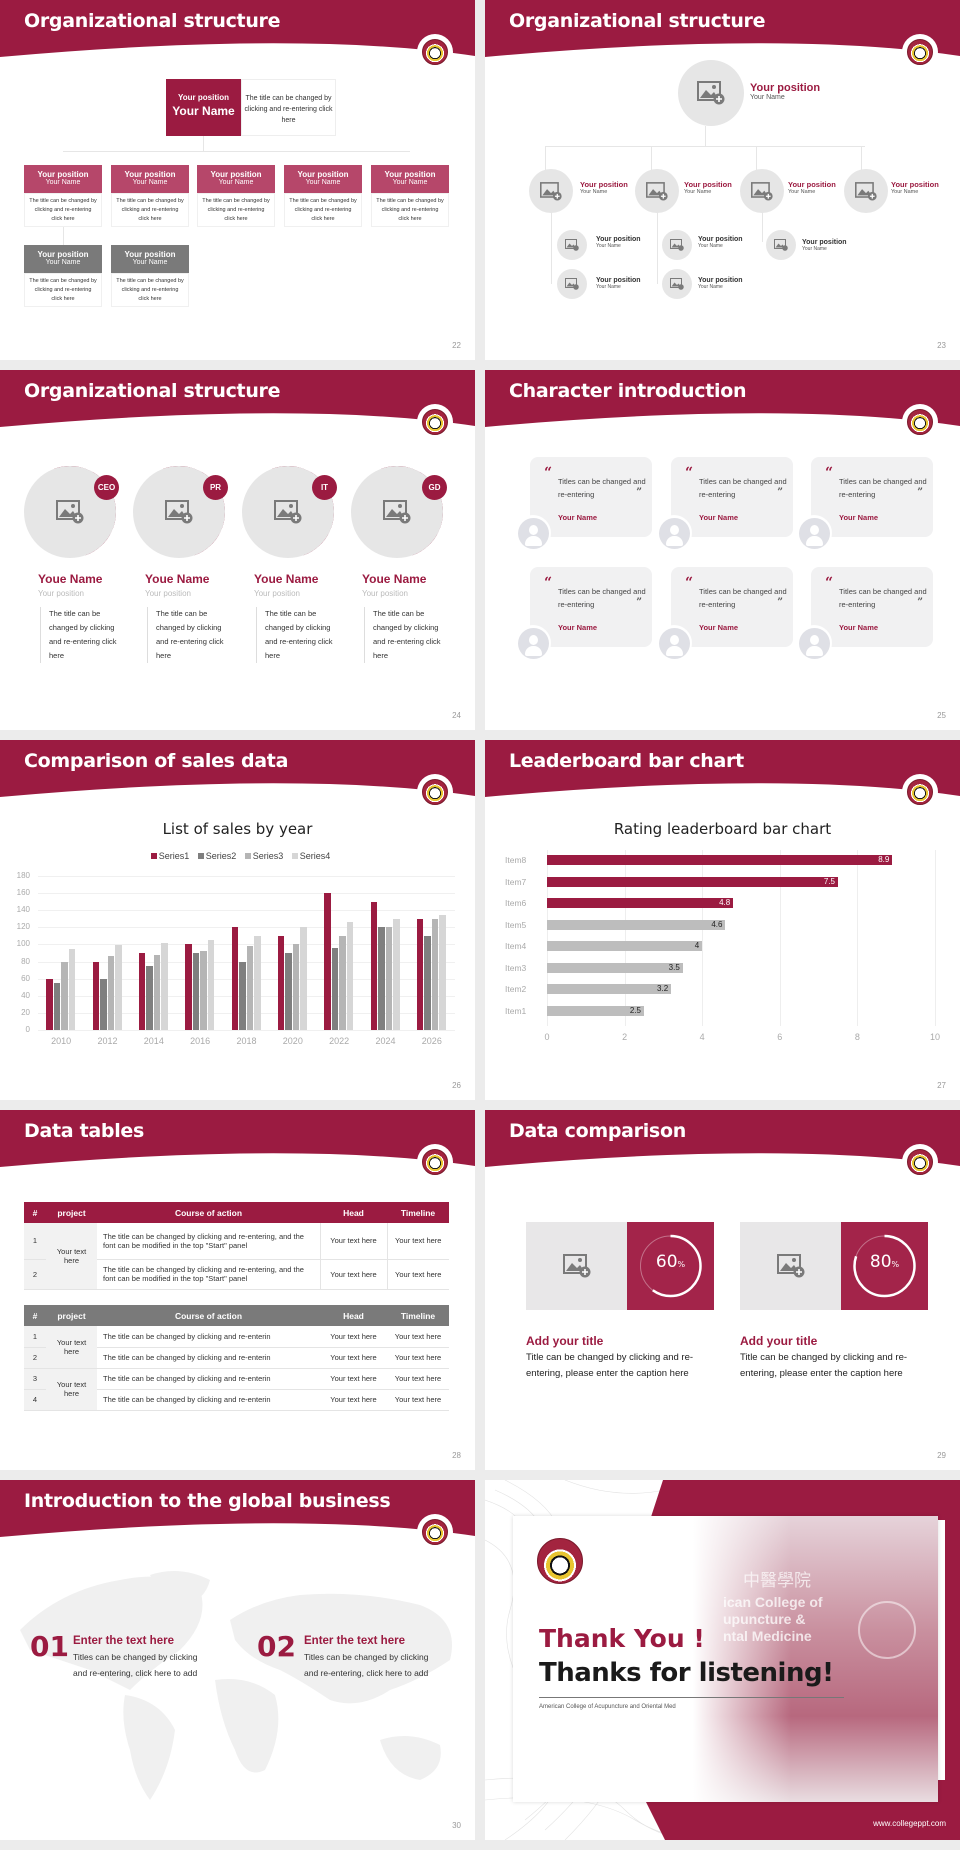  What do you see at coordinates (545, 158) in the screenshot?
I see `connector-line` at bounding box center [545, 158].